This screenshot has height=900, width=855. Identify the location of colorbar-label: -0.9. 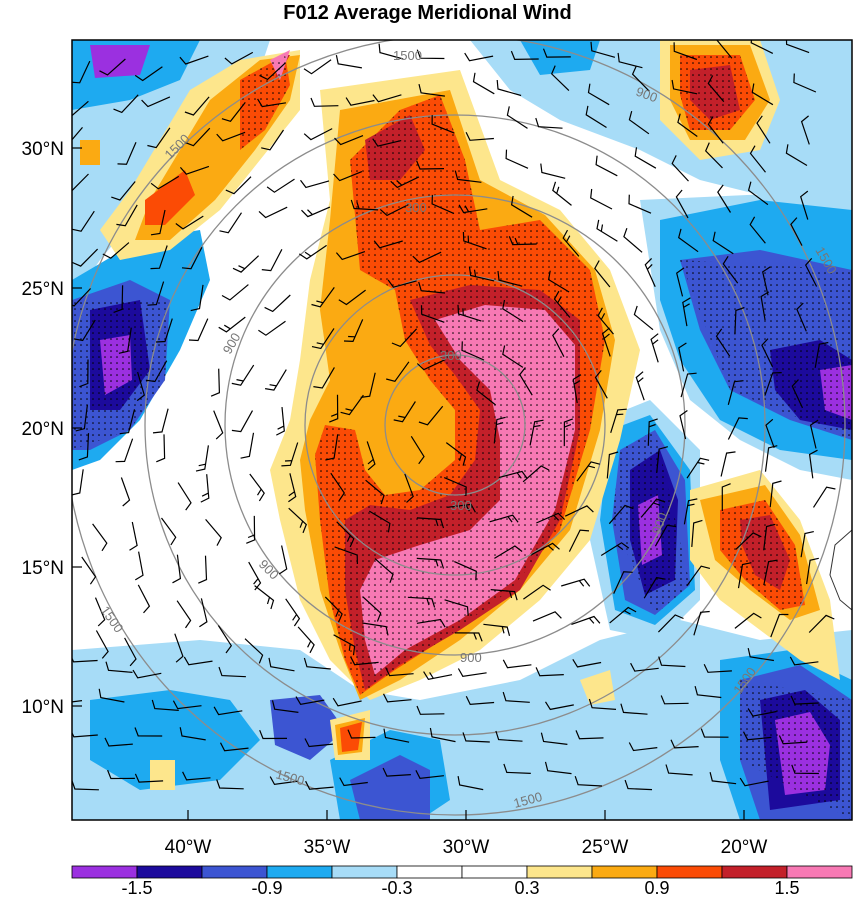
(266, 888).